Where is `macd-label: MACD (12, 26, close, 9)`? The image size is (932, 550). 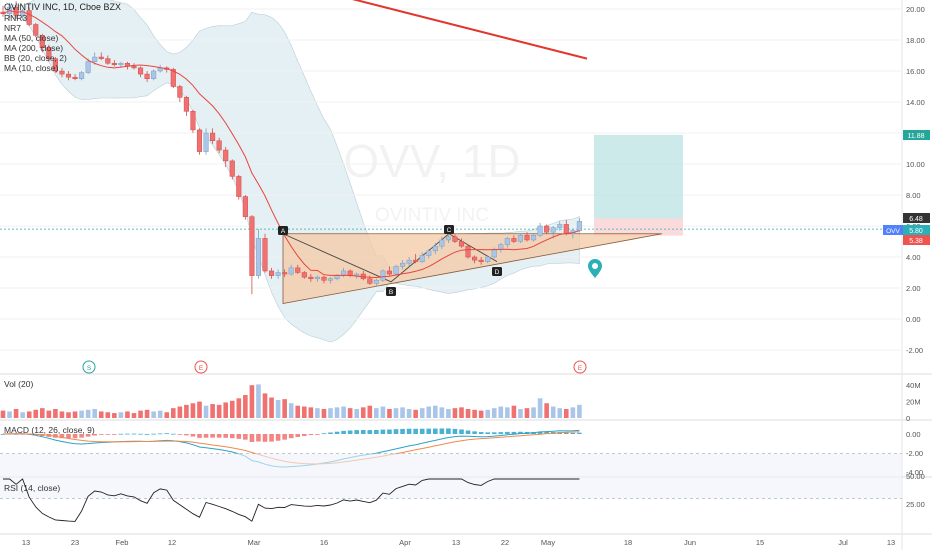 macd-label: MACD (12, 26, close, 9) is located at coordinates (49, 430).